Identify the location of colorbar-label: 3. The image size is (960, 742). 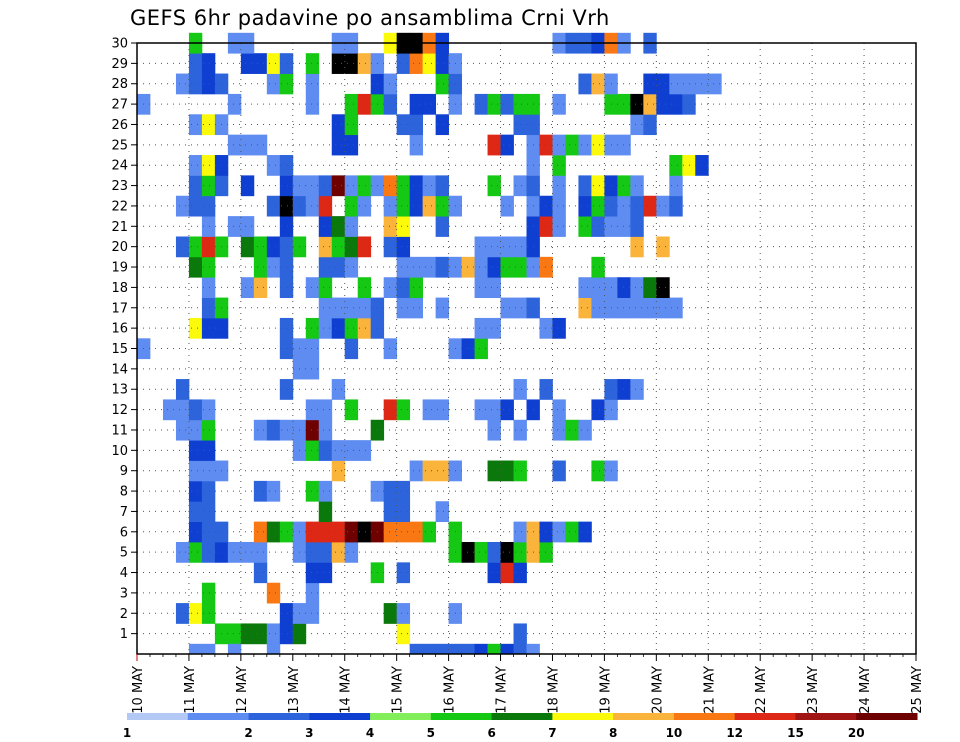
(309, 733).